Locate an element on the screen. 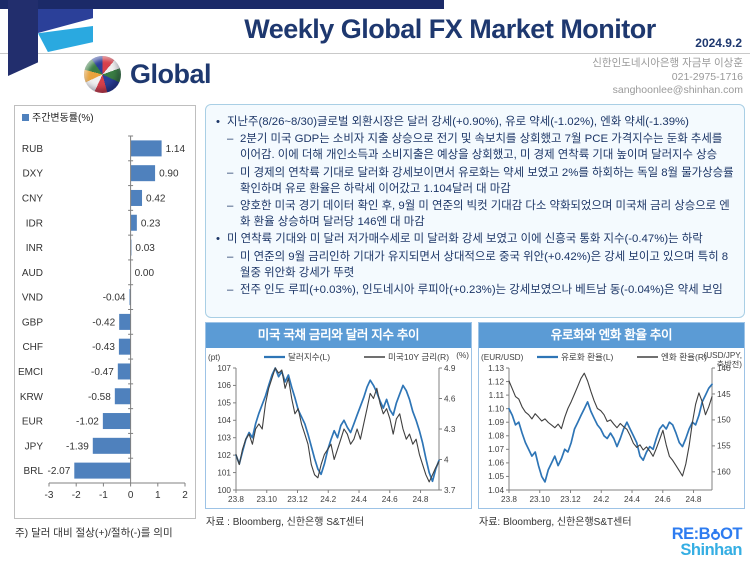  svg-text: 0.03 is located at coordinates (145, 248).